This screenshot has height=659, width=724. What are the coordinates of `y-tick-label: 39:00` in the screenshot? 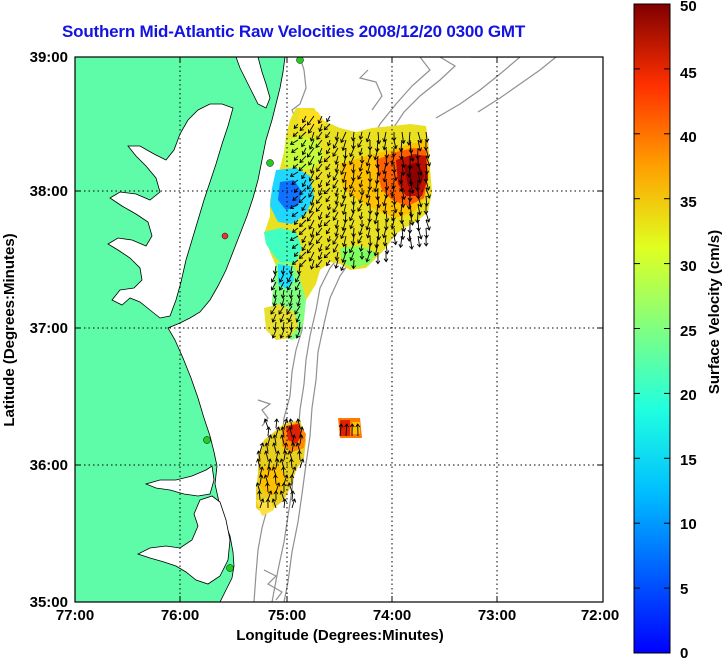 It's located at (49, 57).